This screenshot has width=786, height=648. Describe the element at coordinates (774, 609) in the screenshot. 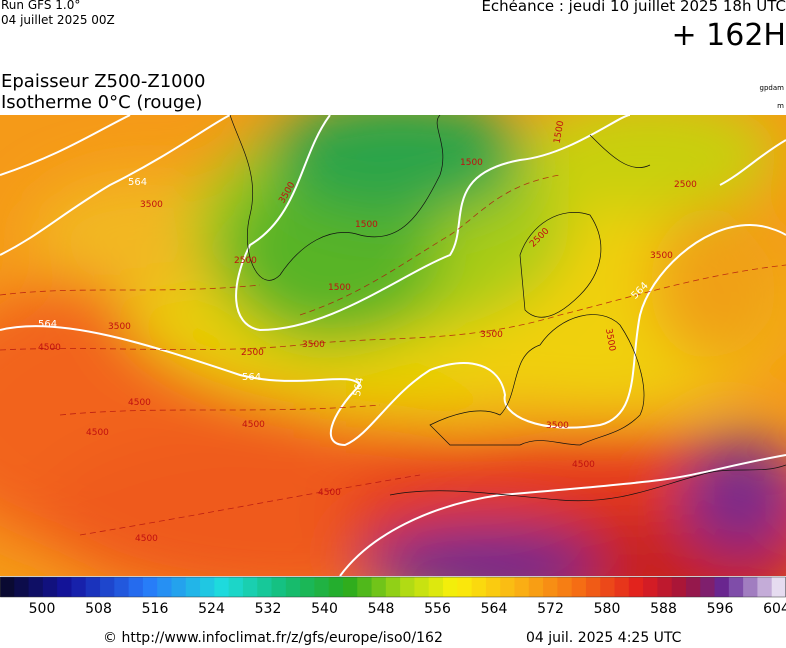

I see `colorbar-label: 604` at that location.